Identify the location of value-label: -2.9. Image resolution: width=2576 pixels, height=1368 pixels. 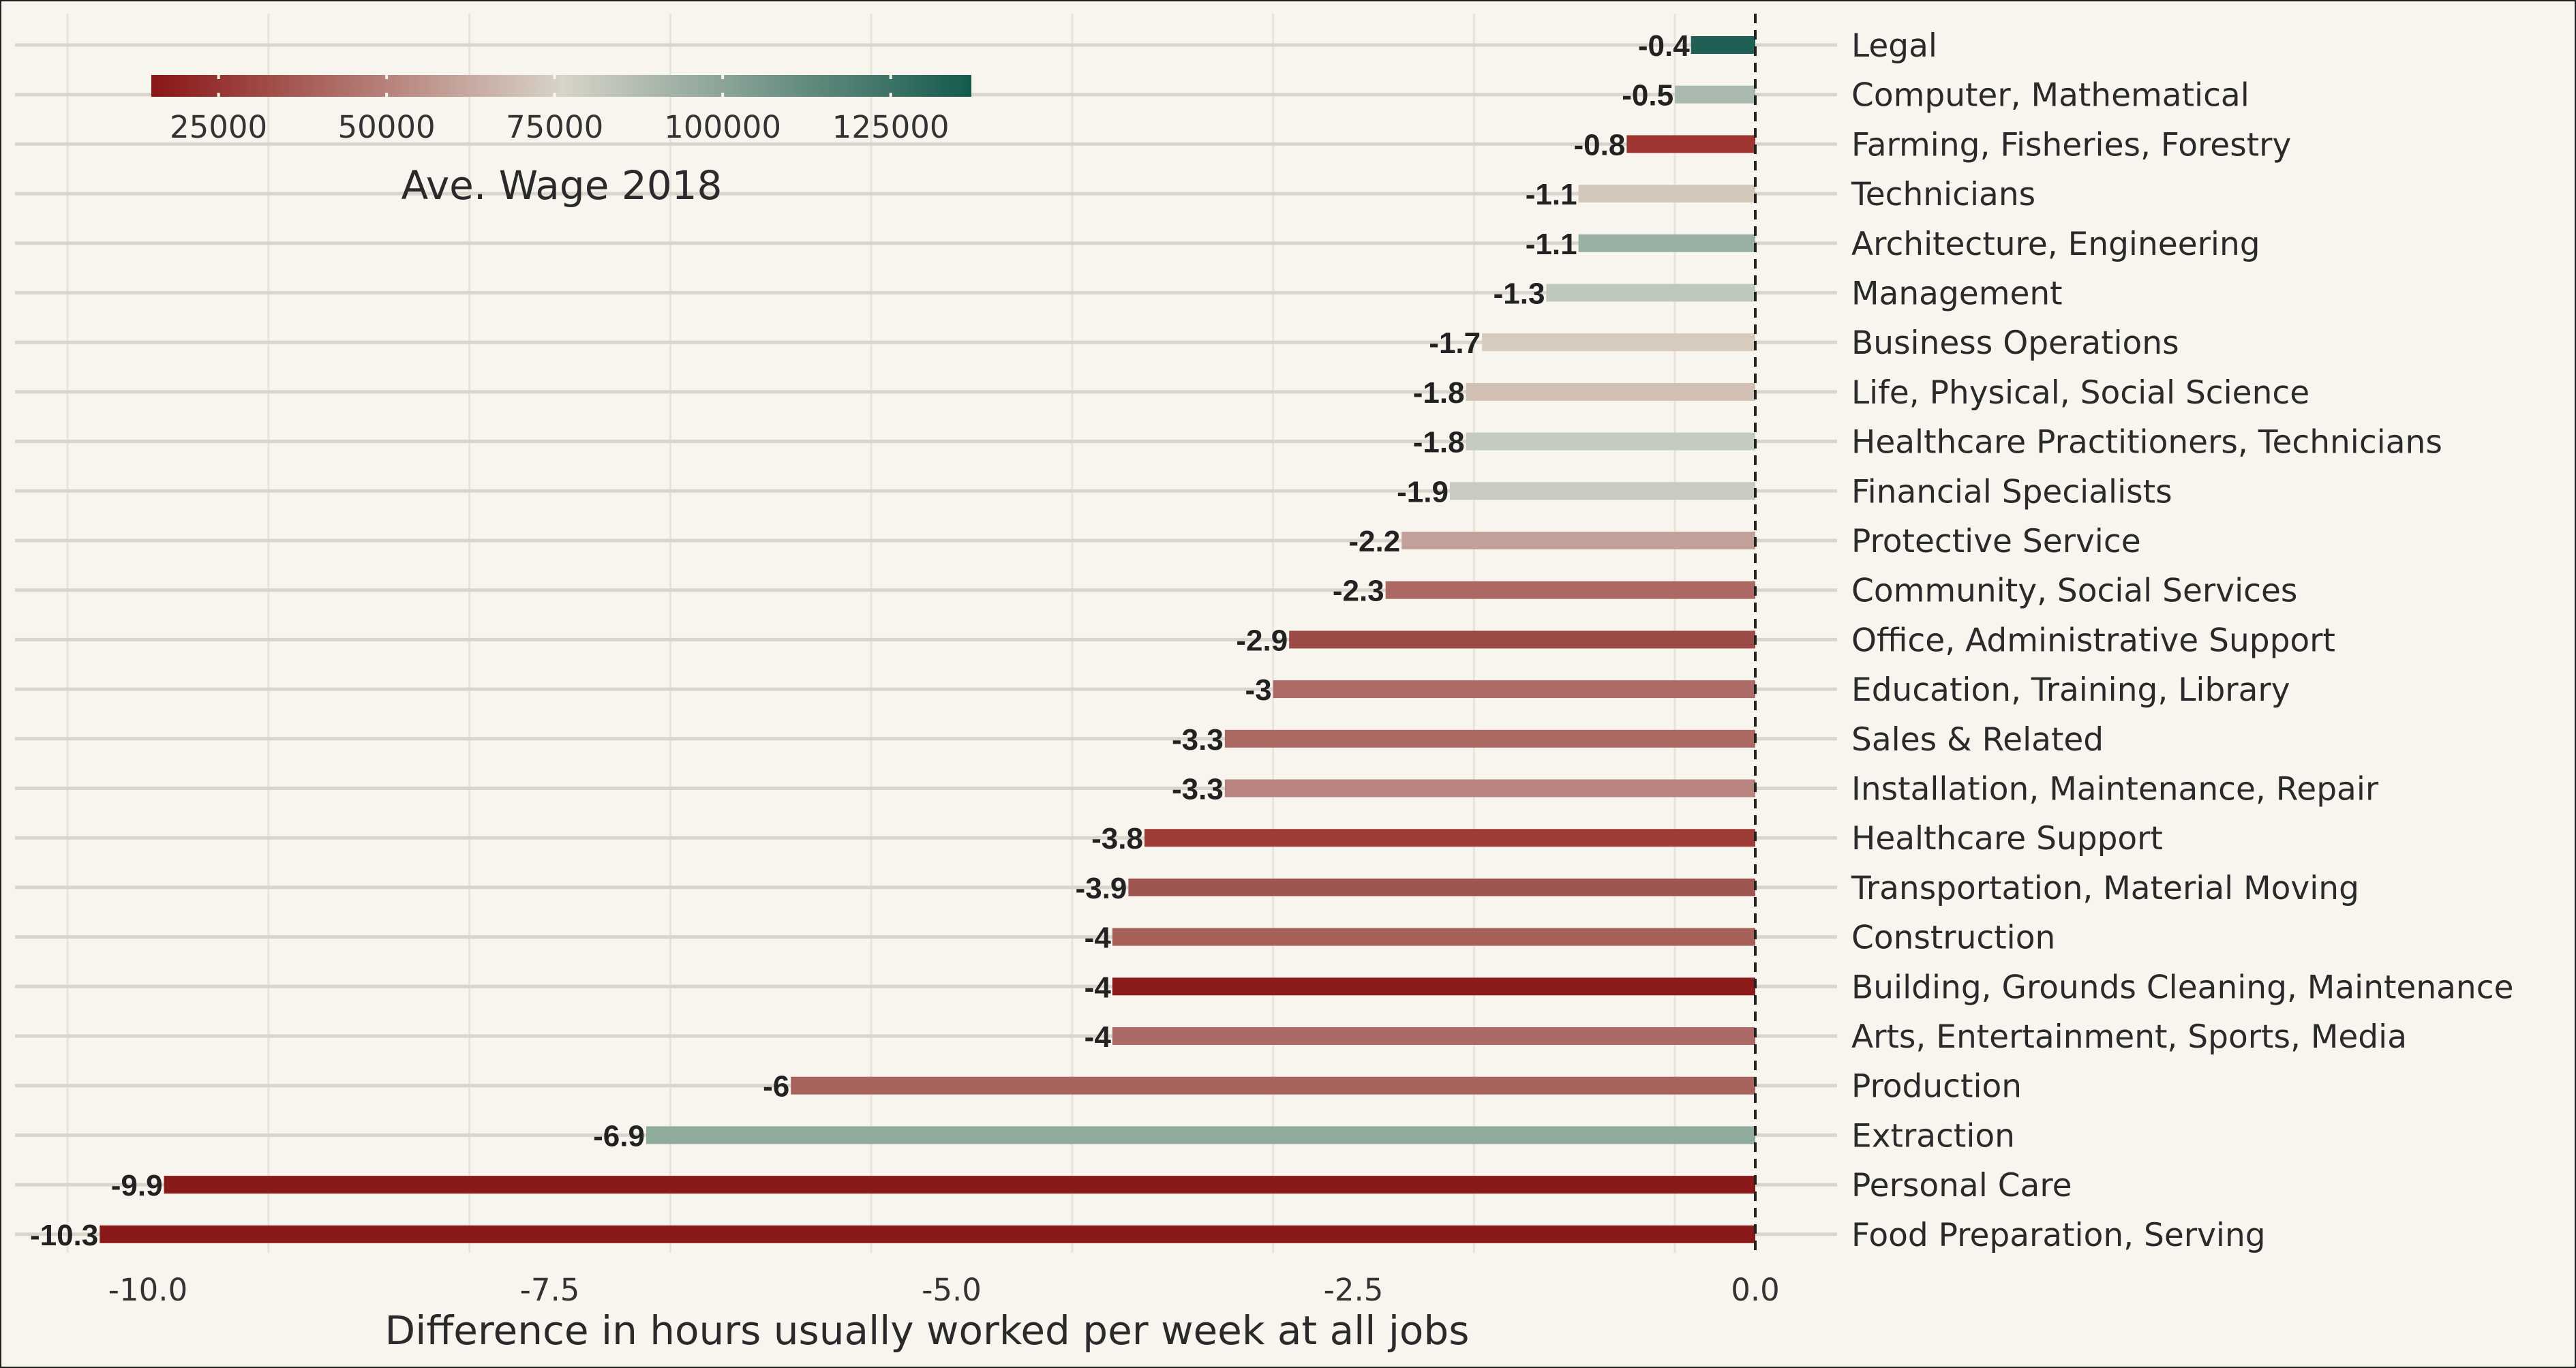
(1262, 640).